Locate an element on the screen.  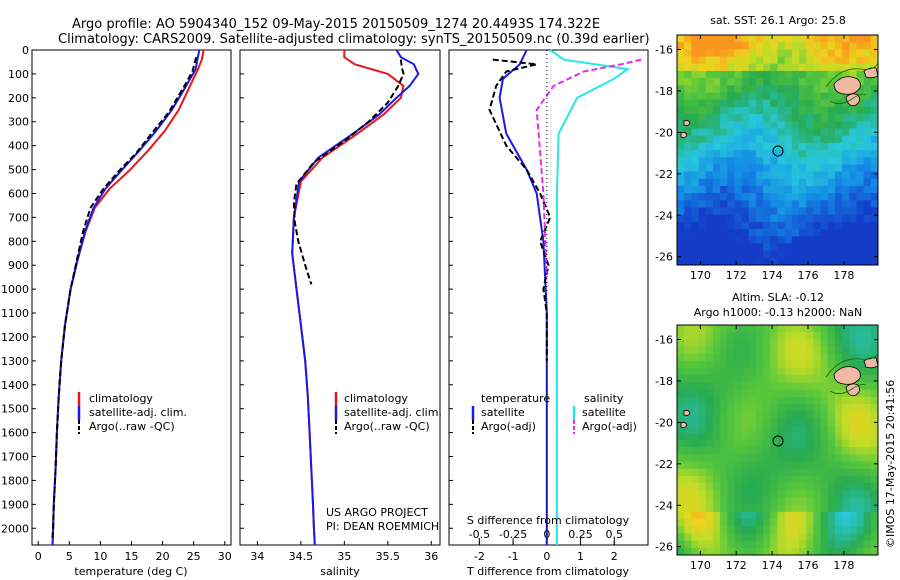
depth-tick-label: 1900 is located at coordinates (15, 504).